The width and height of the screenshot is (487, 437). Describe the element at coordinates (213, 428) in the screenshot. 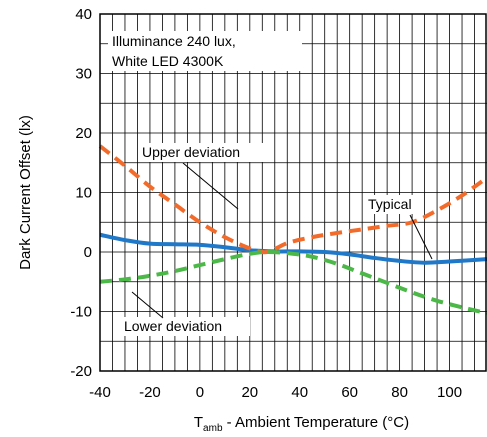

I see `x-axis-title-subscript: amb` at that location.